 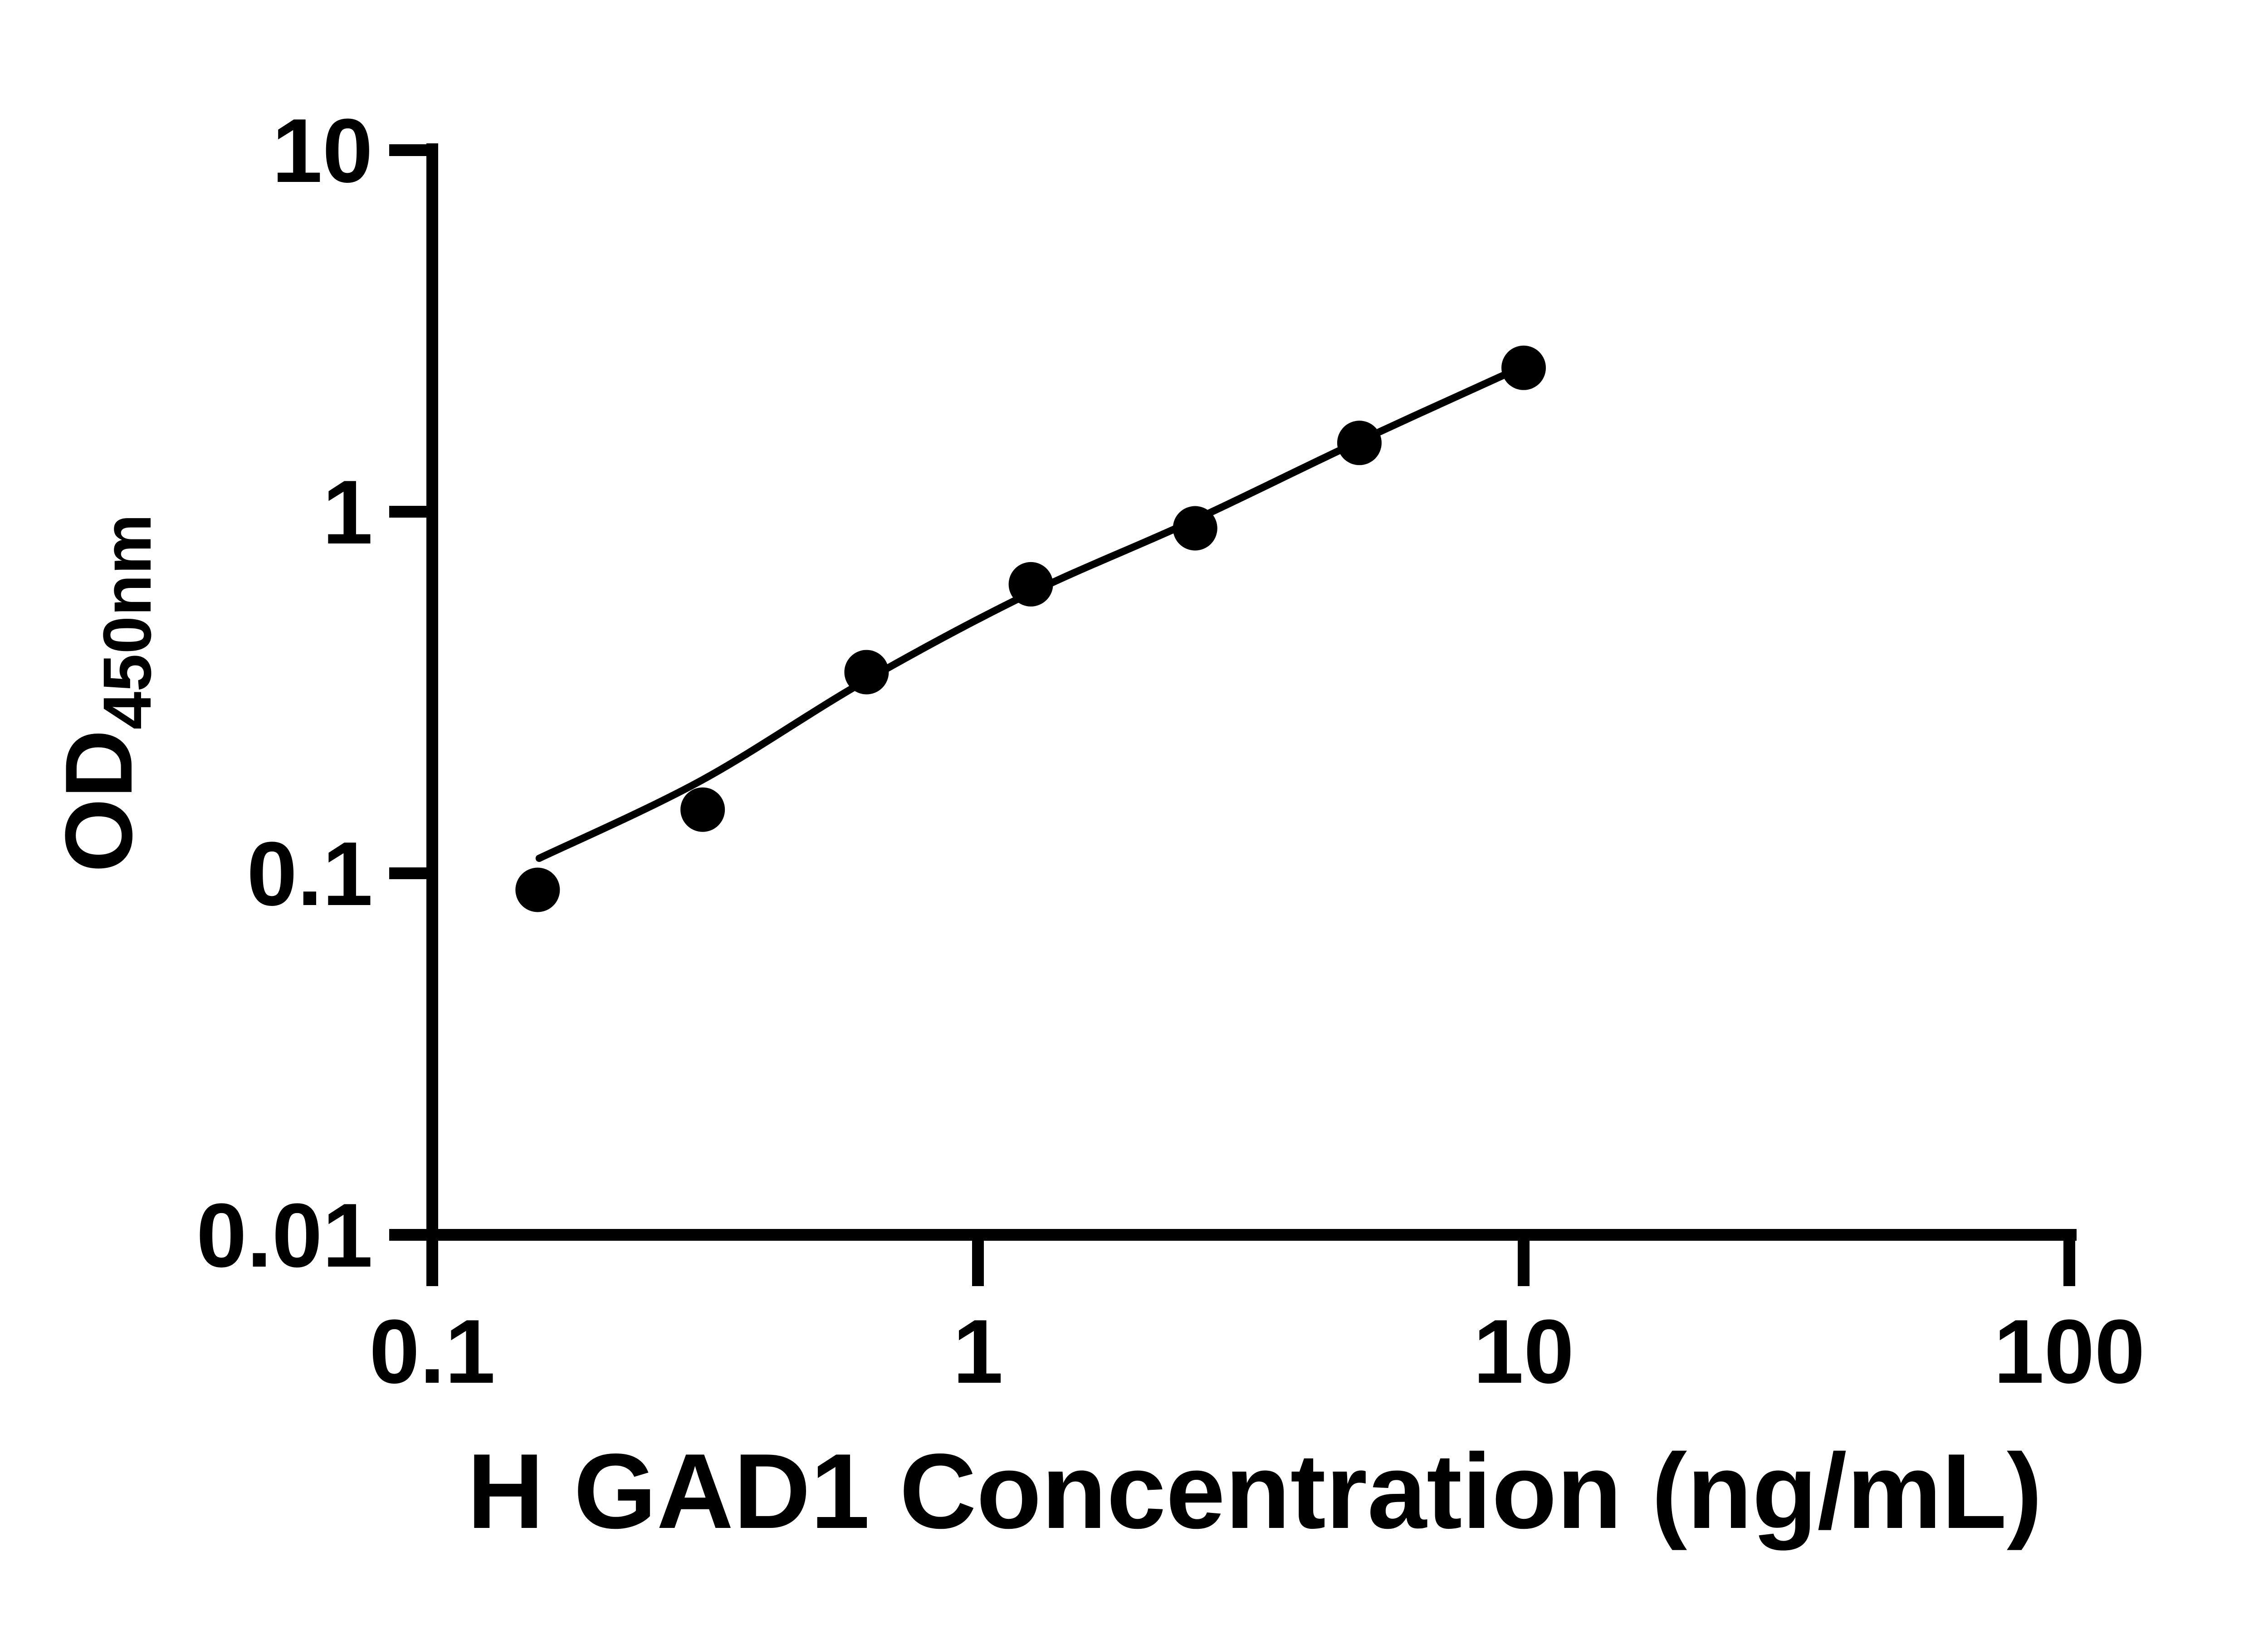 What do you see at coordinates (284, 693) in the screenshot?
I see `y-axis-tick-labels: 10 1 0.1 0.01` at bounding box center [284, 693].